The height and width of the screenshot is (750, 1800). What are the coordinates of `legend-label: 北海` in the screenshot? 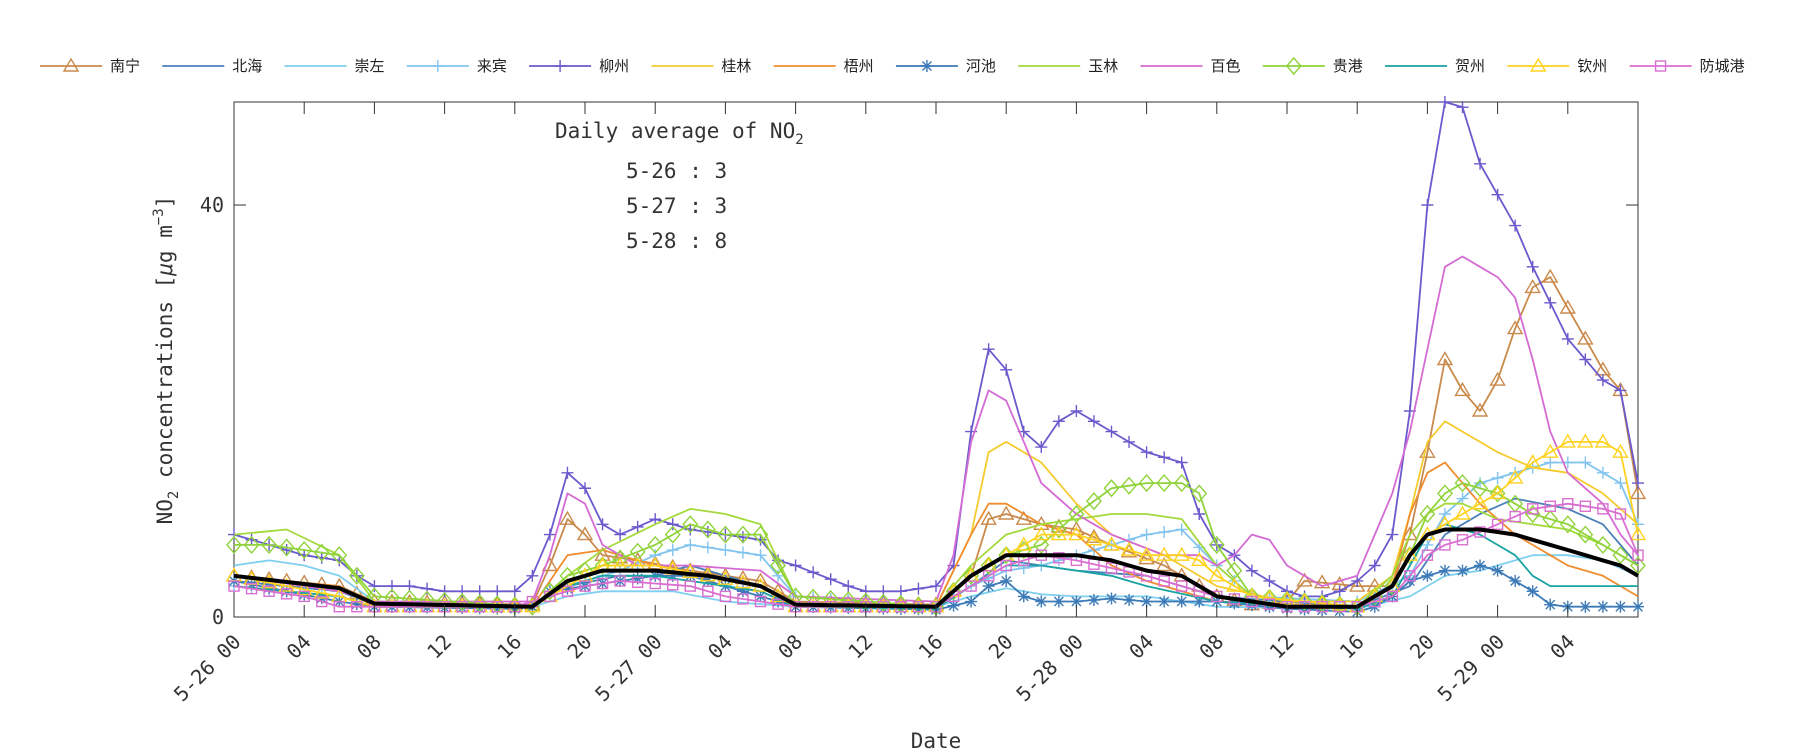 It's located at (247, 66).